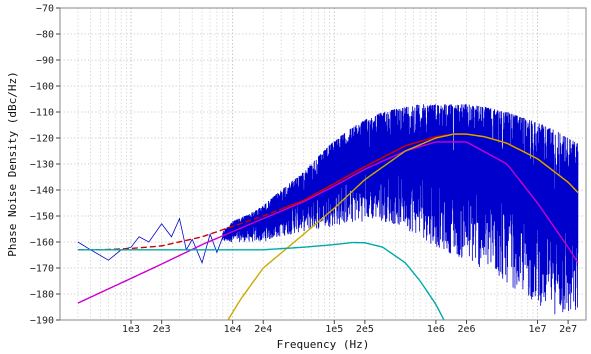 This screenshot has height=354, width=591. Describe the element at coordinates (42, 191) in the screenshot. I see `y-tick-label: −140` at that location.